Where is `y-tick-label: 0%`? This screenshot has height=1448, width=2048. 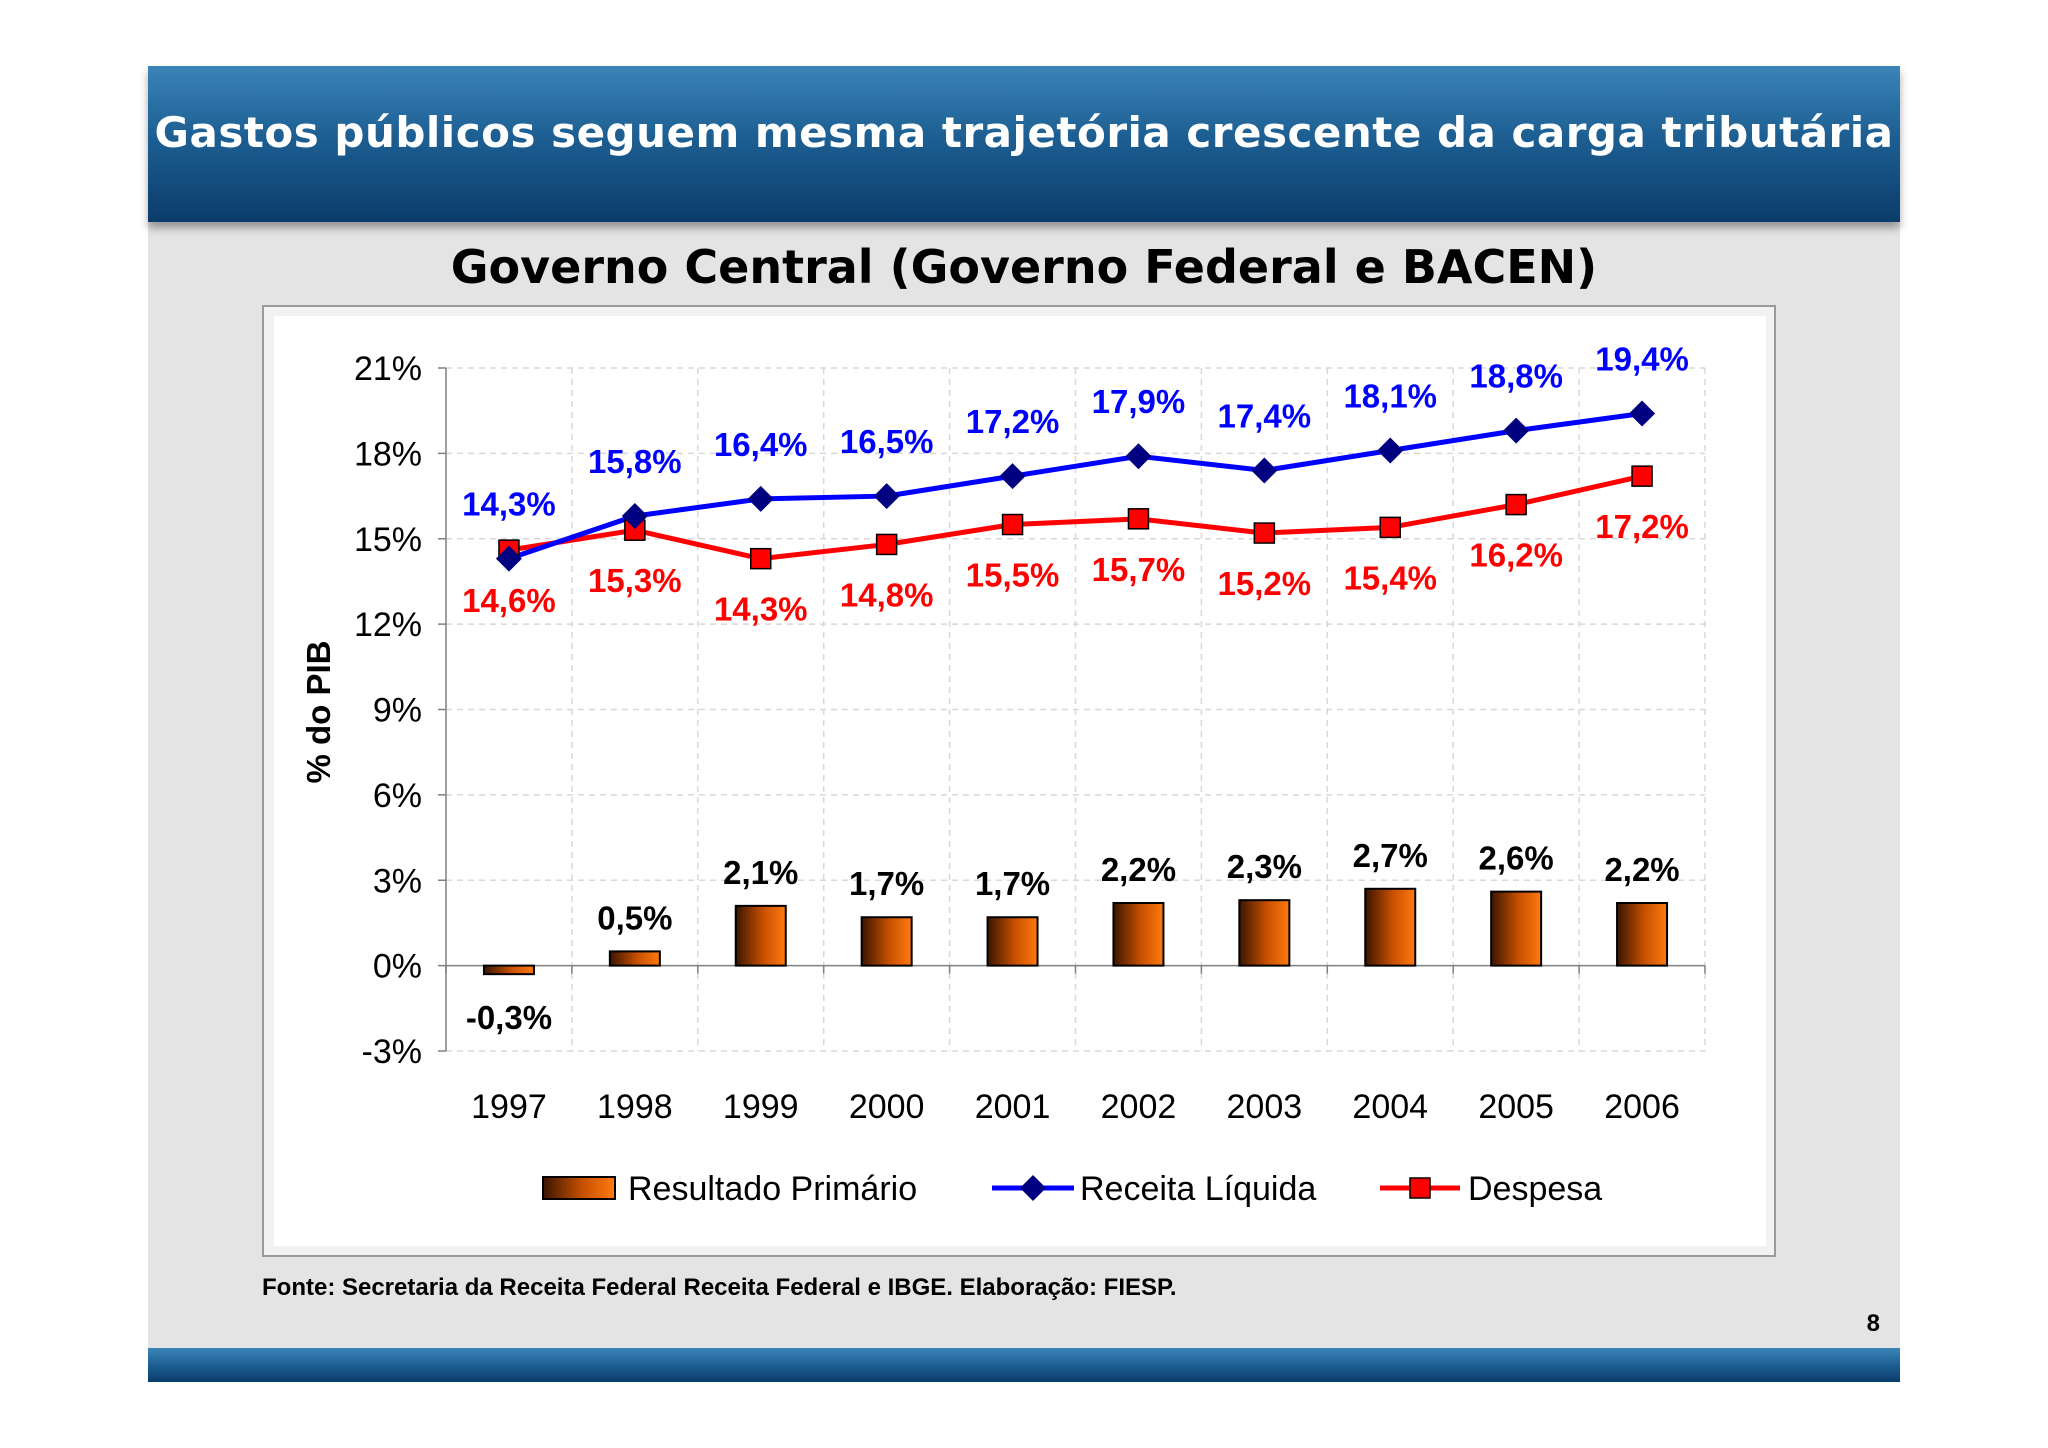
y-tick-label: 0% is located at coordinates (397, 967).